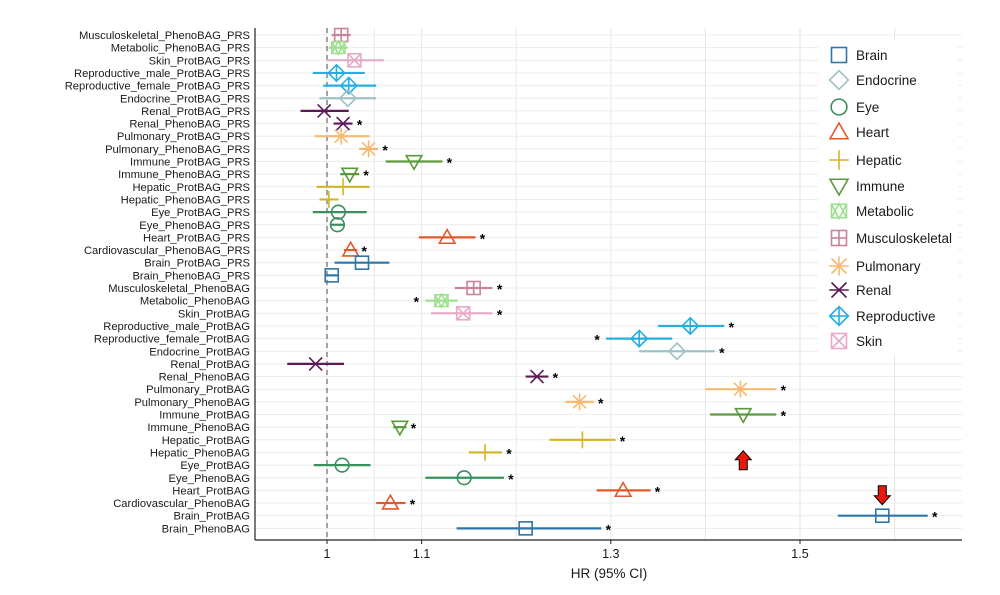 The image size is (1000, 595). What do you see at coordinates (181, 504) in the screenshot?
I see `row-label: Cardiovascular_PhenoBAG` at bounding box center [181, 504].